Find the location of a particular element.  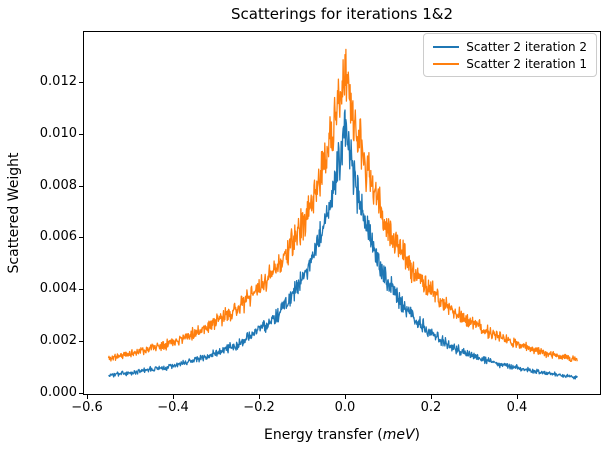

legend-item-2: Scatter 2 iteration 1 is located at coordinates (510, 63).